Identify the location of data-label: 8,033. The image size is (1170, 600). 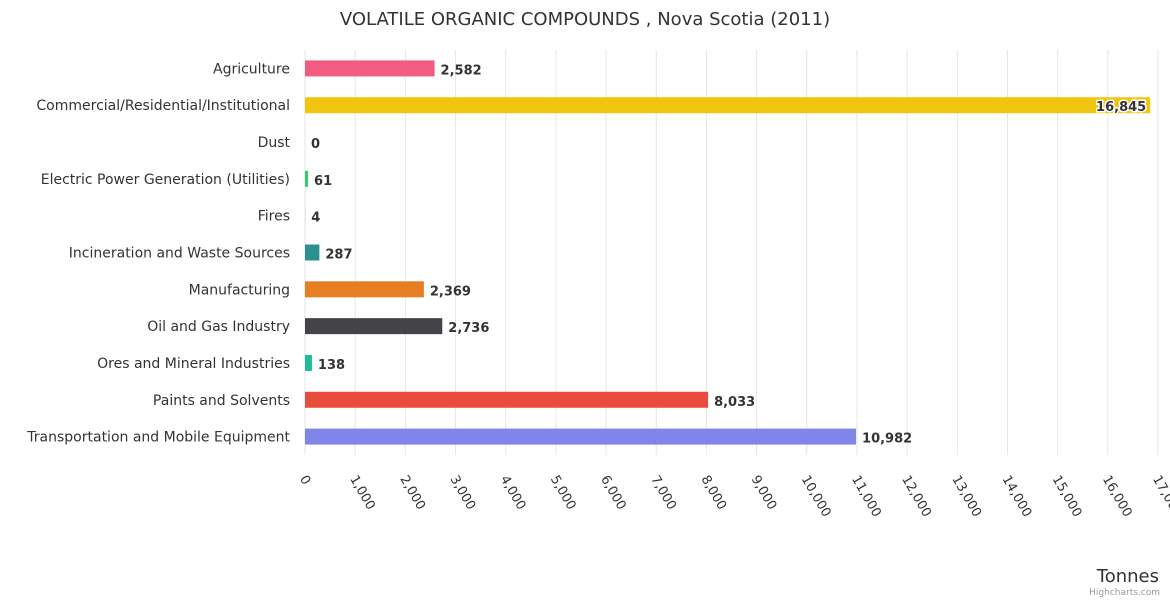
(734, 402).